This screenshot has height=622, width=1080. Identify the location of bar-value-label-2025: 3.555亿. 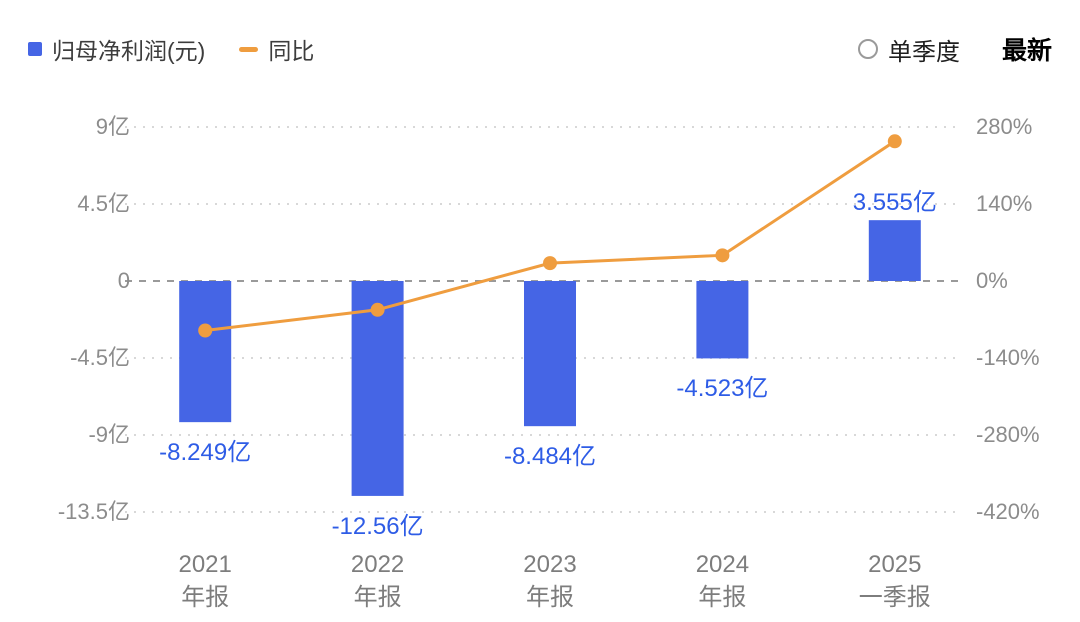
(894, 203).